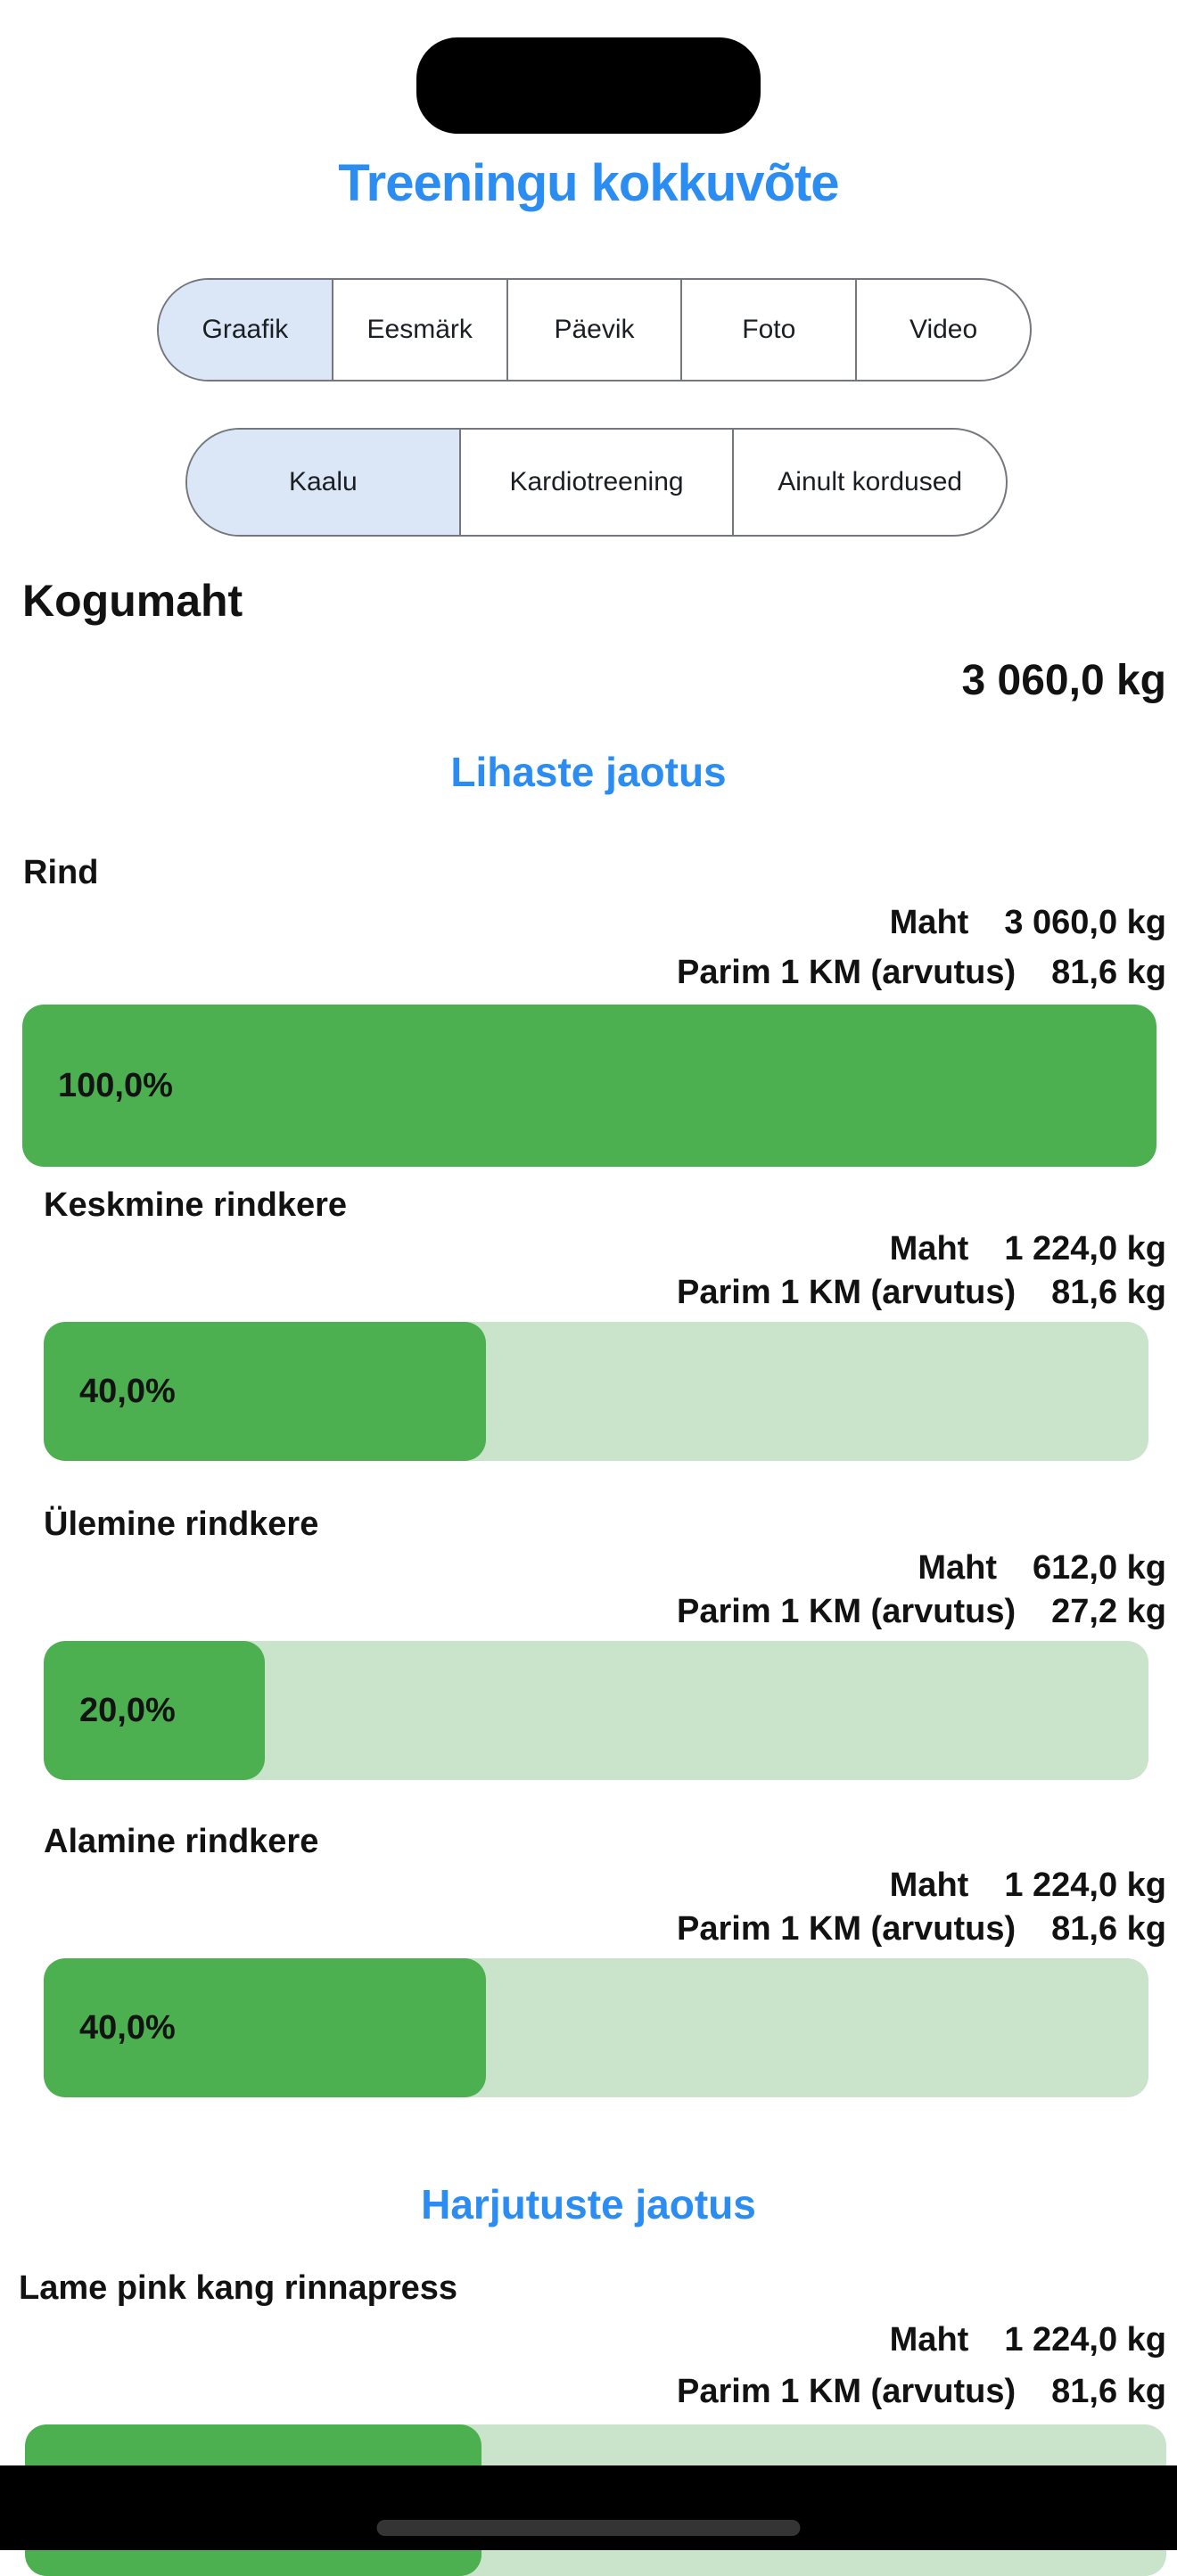  What do you see at coordinates (181, 1524) in the screenshot?
I see `muscle-name: Ülemine rindkere` at bounding box center [181, 1524].